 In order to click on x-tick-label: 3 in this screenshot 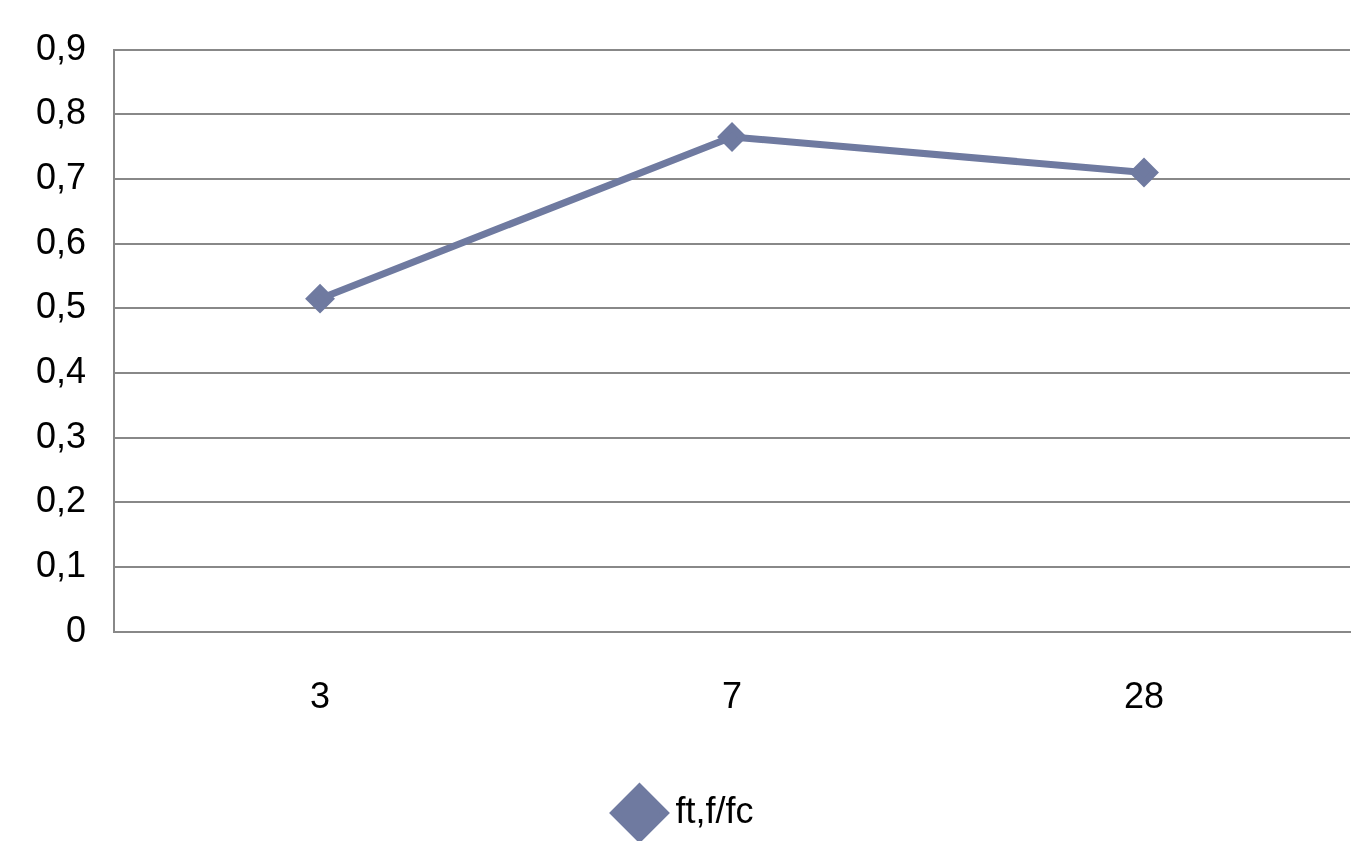, I will do `click(320, 696)`.